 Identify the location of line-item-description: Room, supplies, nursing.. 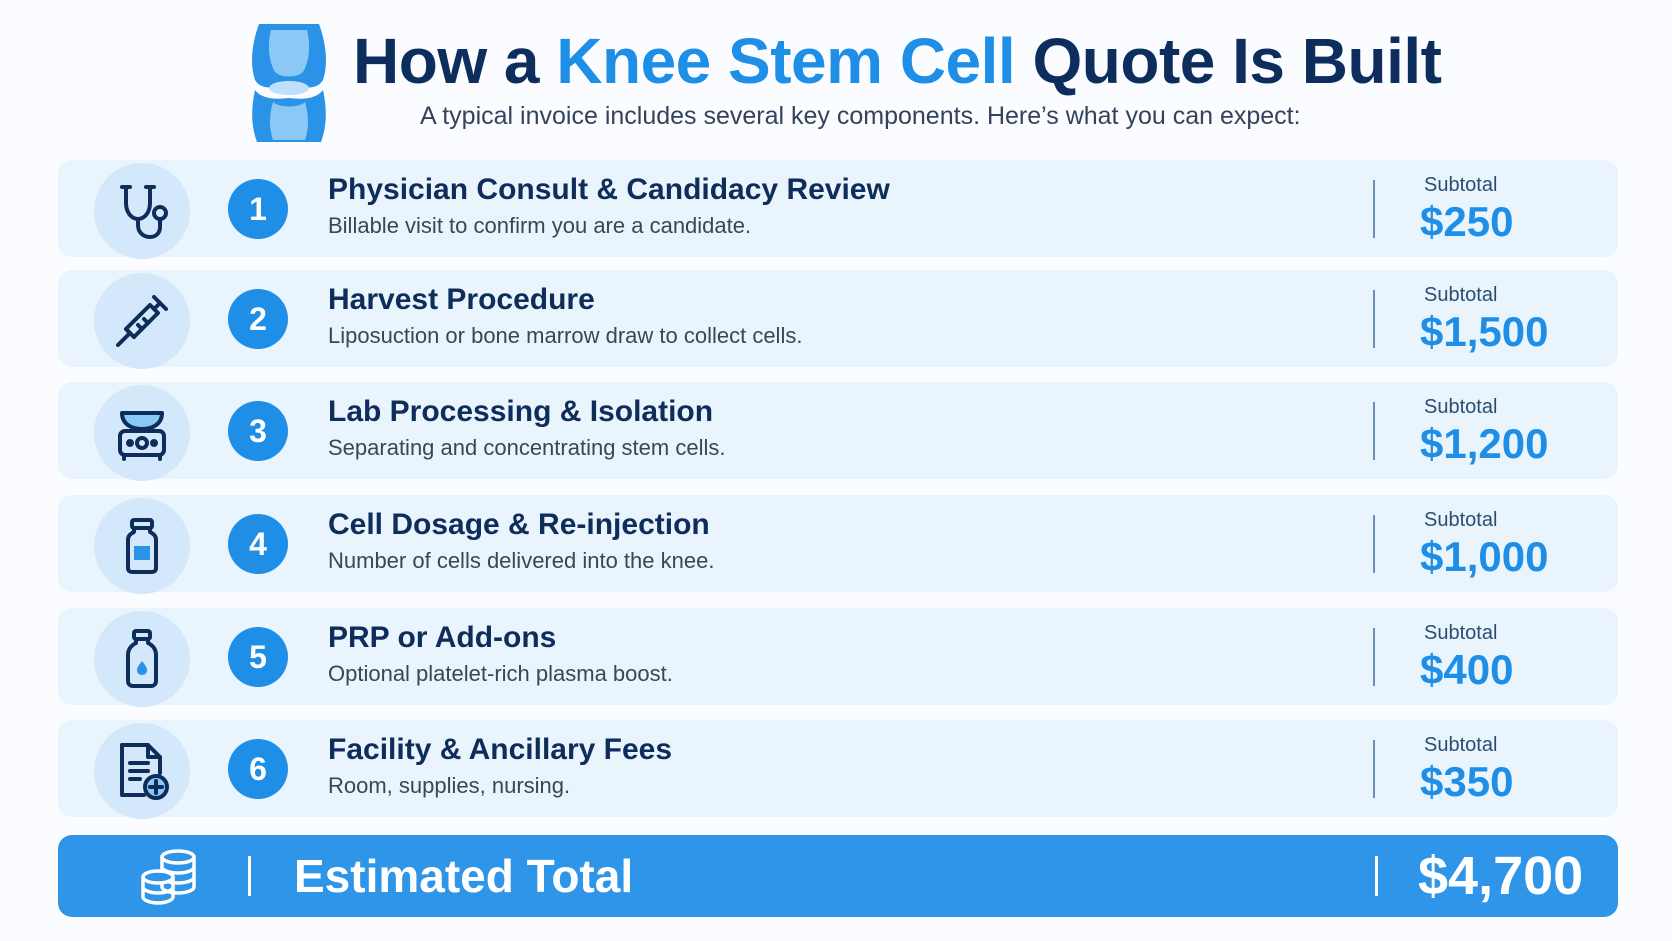
(449, 785).